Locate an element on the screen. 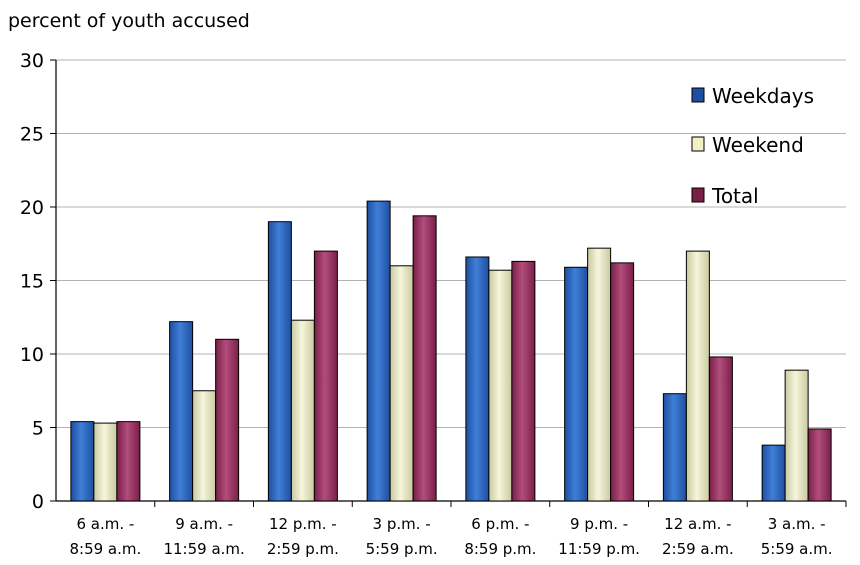 This screenshot has width=860, height=565. legend-swatch-total is located at coordinates (698, 195).